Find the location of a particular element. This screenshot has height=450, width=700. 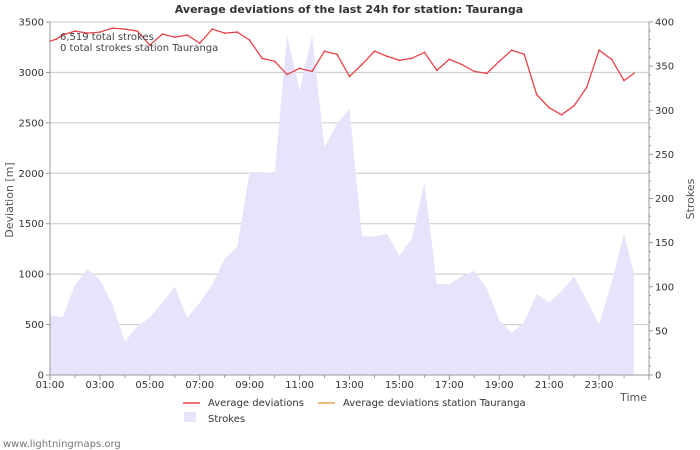

x-tick-label-5: 11:00 is located at coordinates (299, 385).